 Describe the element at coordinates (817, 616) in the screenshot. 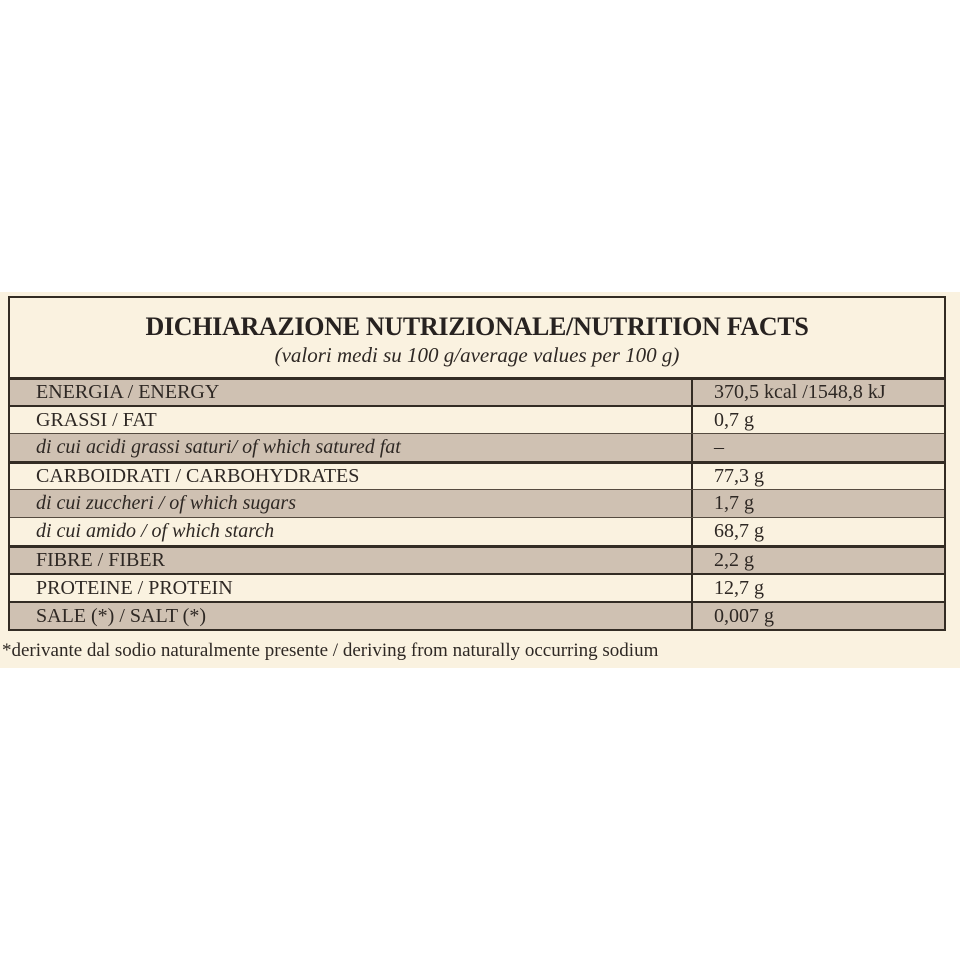

I see `row-value: 0,007 g` at that location.